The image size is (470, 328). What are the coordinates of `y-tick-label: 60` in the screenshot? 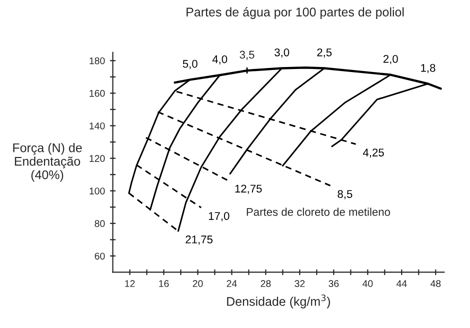 It's located at (99, 256).